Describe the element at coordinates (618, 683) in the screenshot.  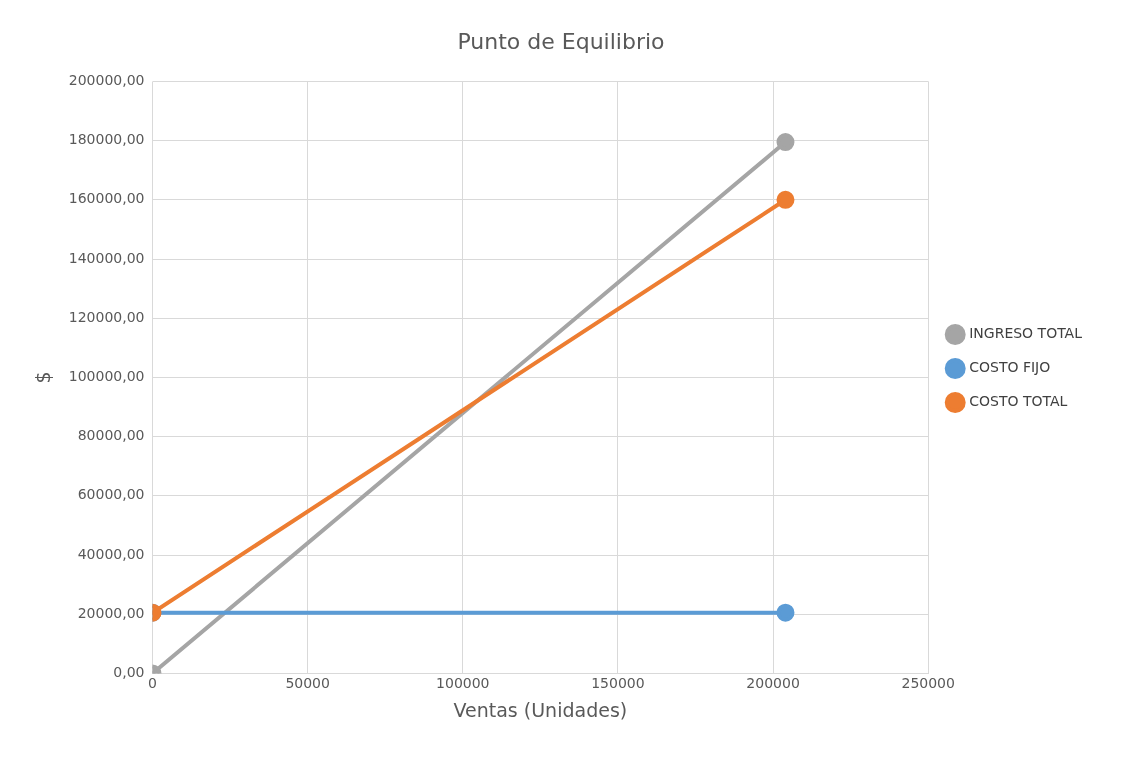
I see `x-tick-label: 150000` at that location.